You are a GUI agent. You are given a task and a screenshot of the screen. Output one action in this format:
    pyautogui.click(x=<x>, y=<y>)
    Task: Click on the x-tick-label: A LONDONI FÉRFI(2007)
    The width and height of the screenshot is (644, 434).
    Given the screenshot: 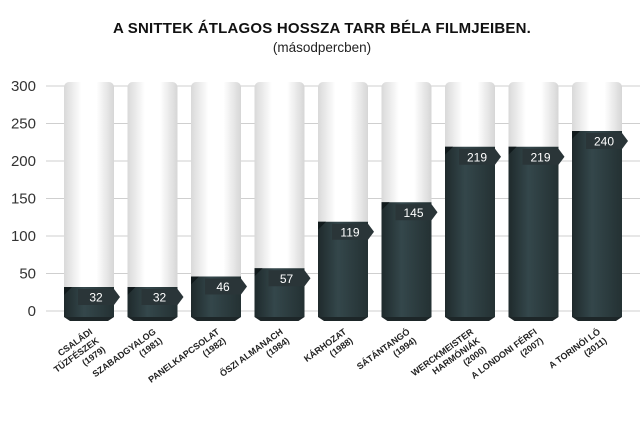 What is the action you would take?
    pyautogui.click(x=507, y=354)
    